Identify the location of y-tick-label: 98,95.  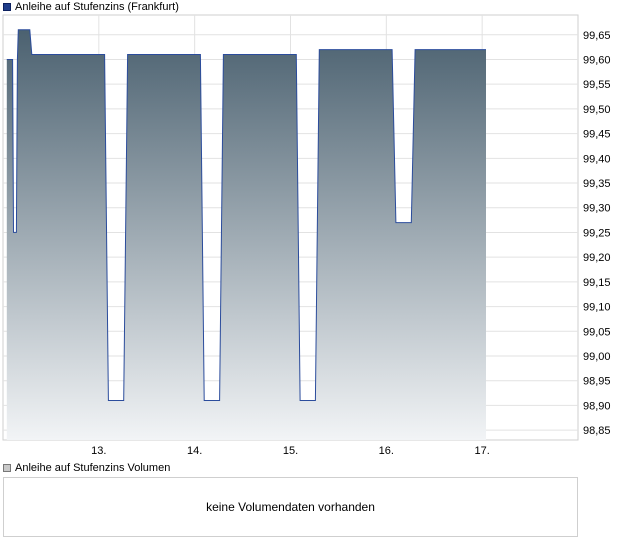
(597, 382).